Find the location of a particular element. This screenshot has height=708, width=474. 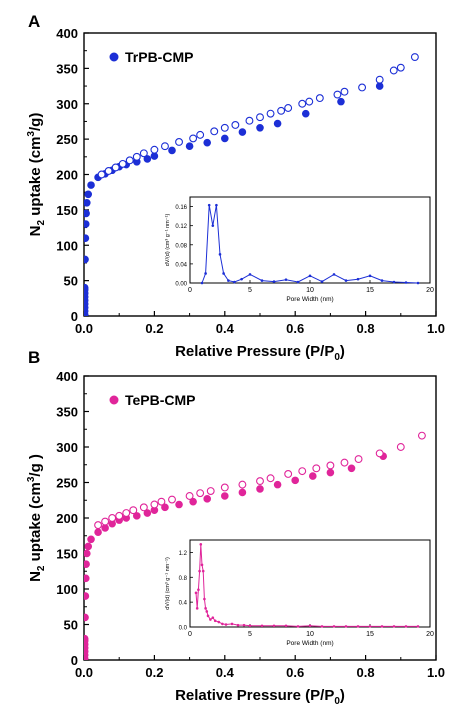

x-tick-label: 0.6 is located at coordinates (295, 328).